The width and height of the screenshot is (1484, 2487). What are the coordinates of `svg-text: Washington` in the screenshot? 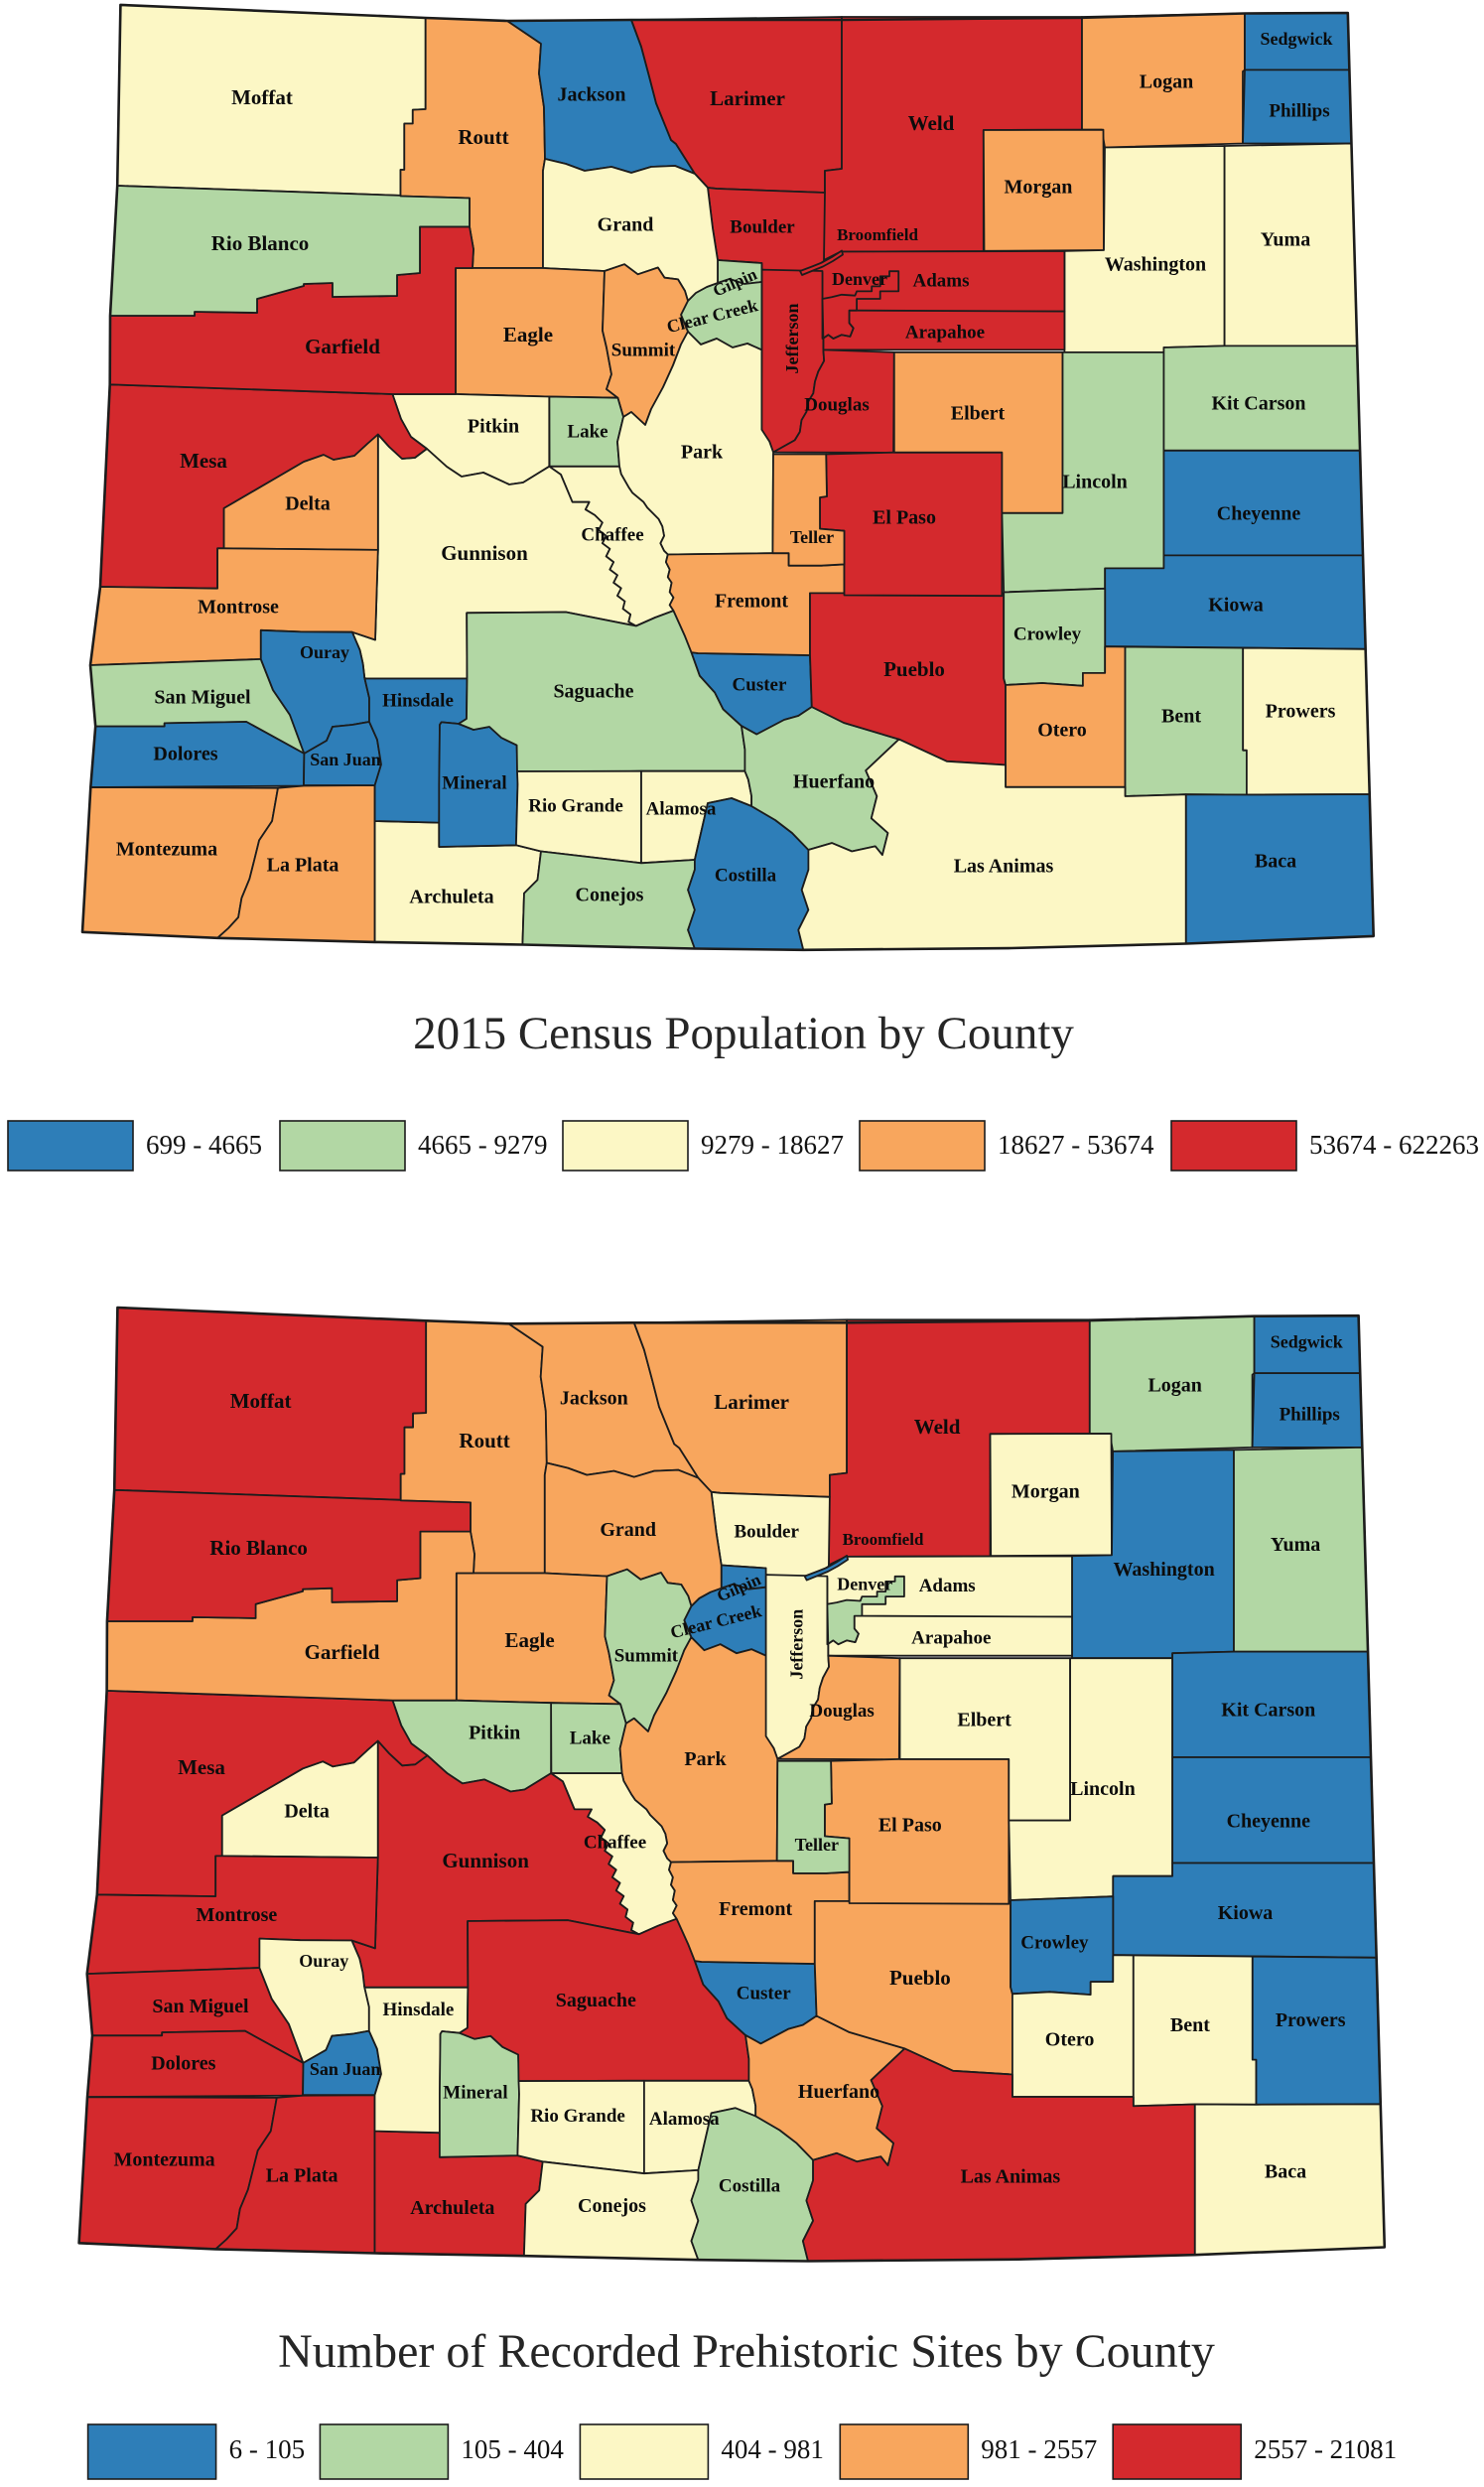 It's located at (1163, 1570).